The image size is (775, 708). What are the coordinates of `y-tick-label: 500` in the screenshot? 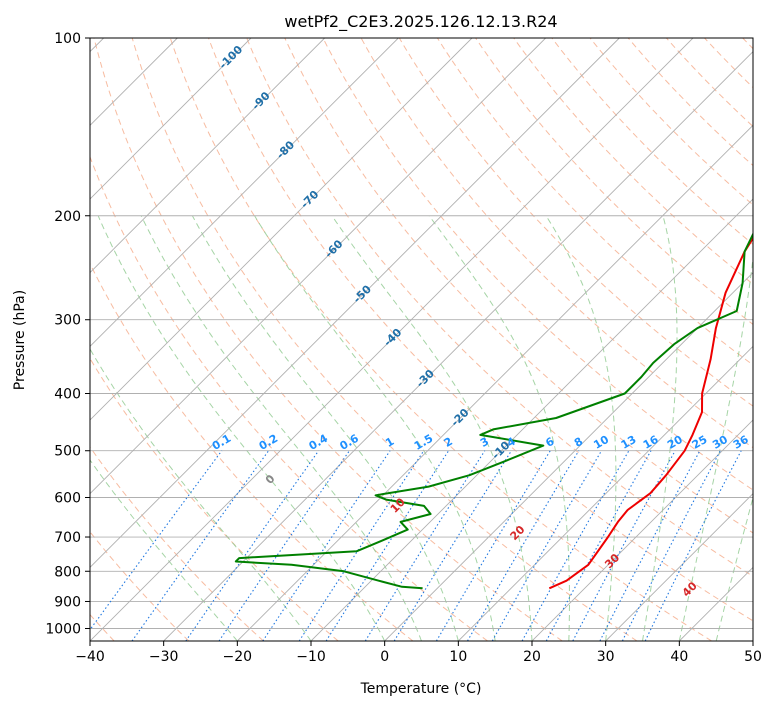 It's located at (67, 452).